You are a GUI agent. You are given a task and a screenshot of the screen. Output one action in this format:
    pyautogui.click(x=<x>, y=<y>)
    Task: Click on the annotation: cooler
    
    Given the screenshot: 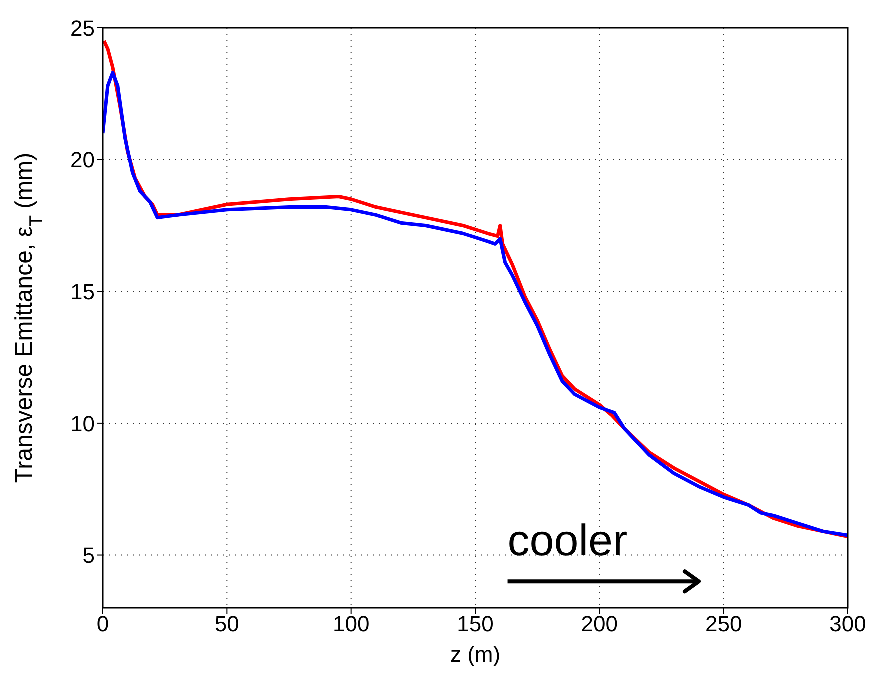 What is the action you would take?
    pyautogui.click(x=568, y=541)
    